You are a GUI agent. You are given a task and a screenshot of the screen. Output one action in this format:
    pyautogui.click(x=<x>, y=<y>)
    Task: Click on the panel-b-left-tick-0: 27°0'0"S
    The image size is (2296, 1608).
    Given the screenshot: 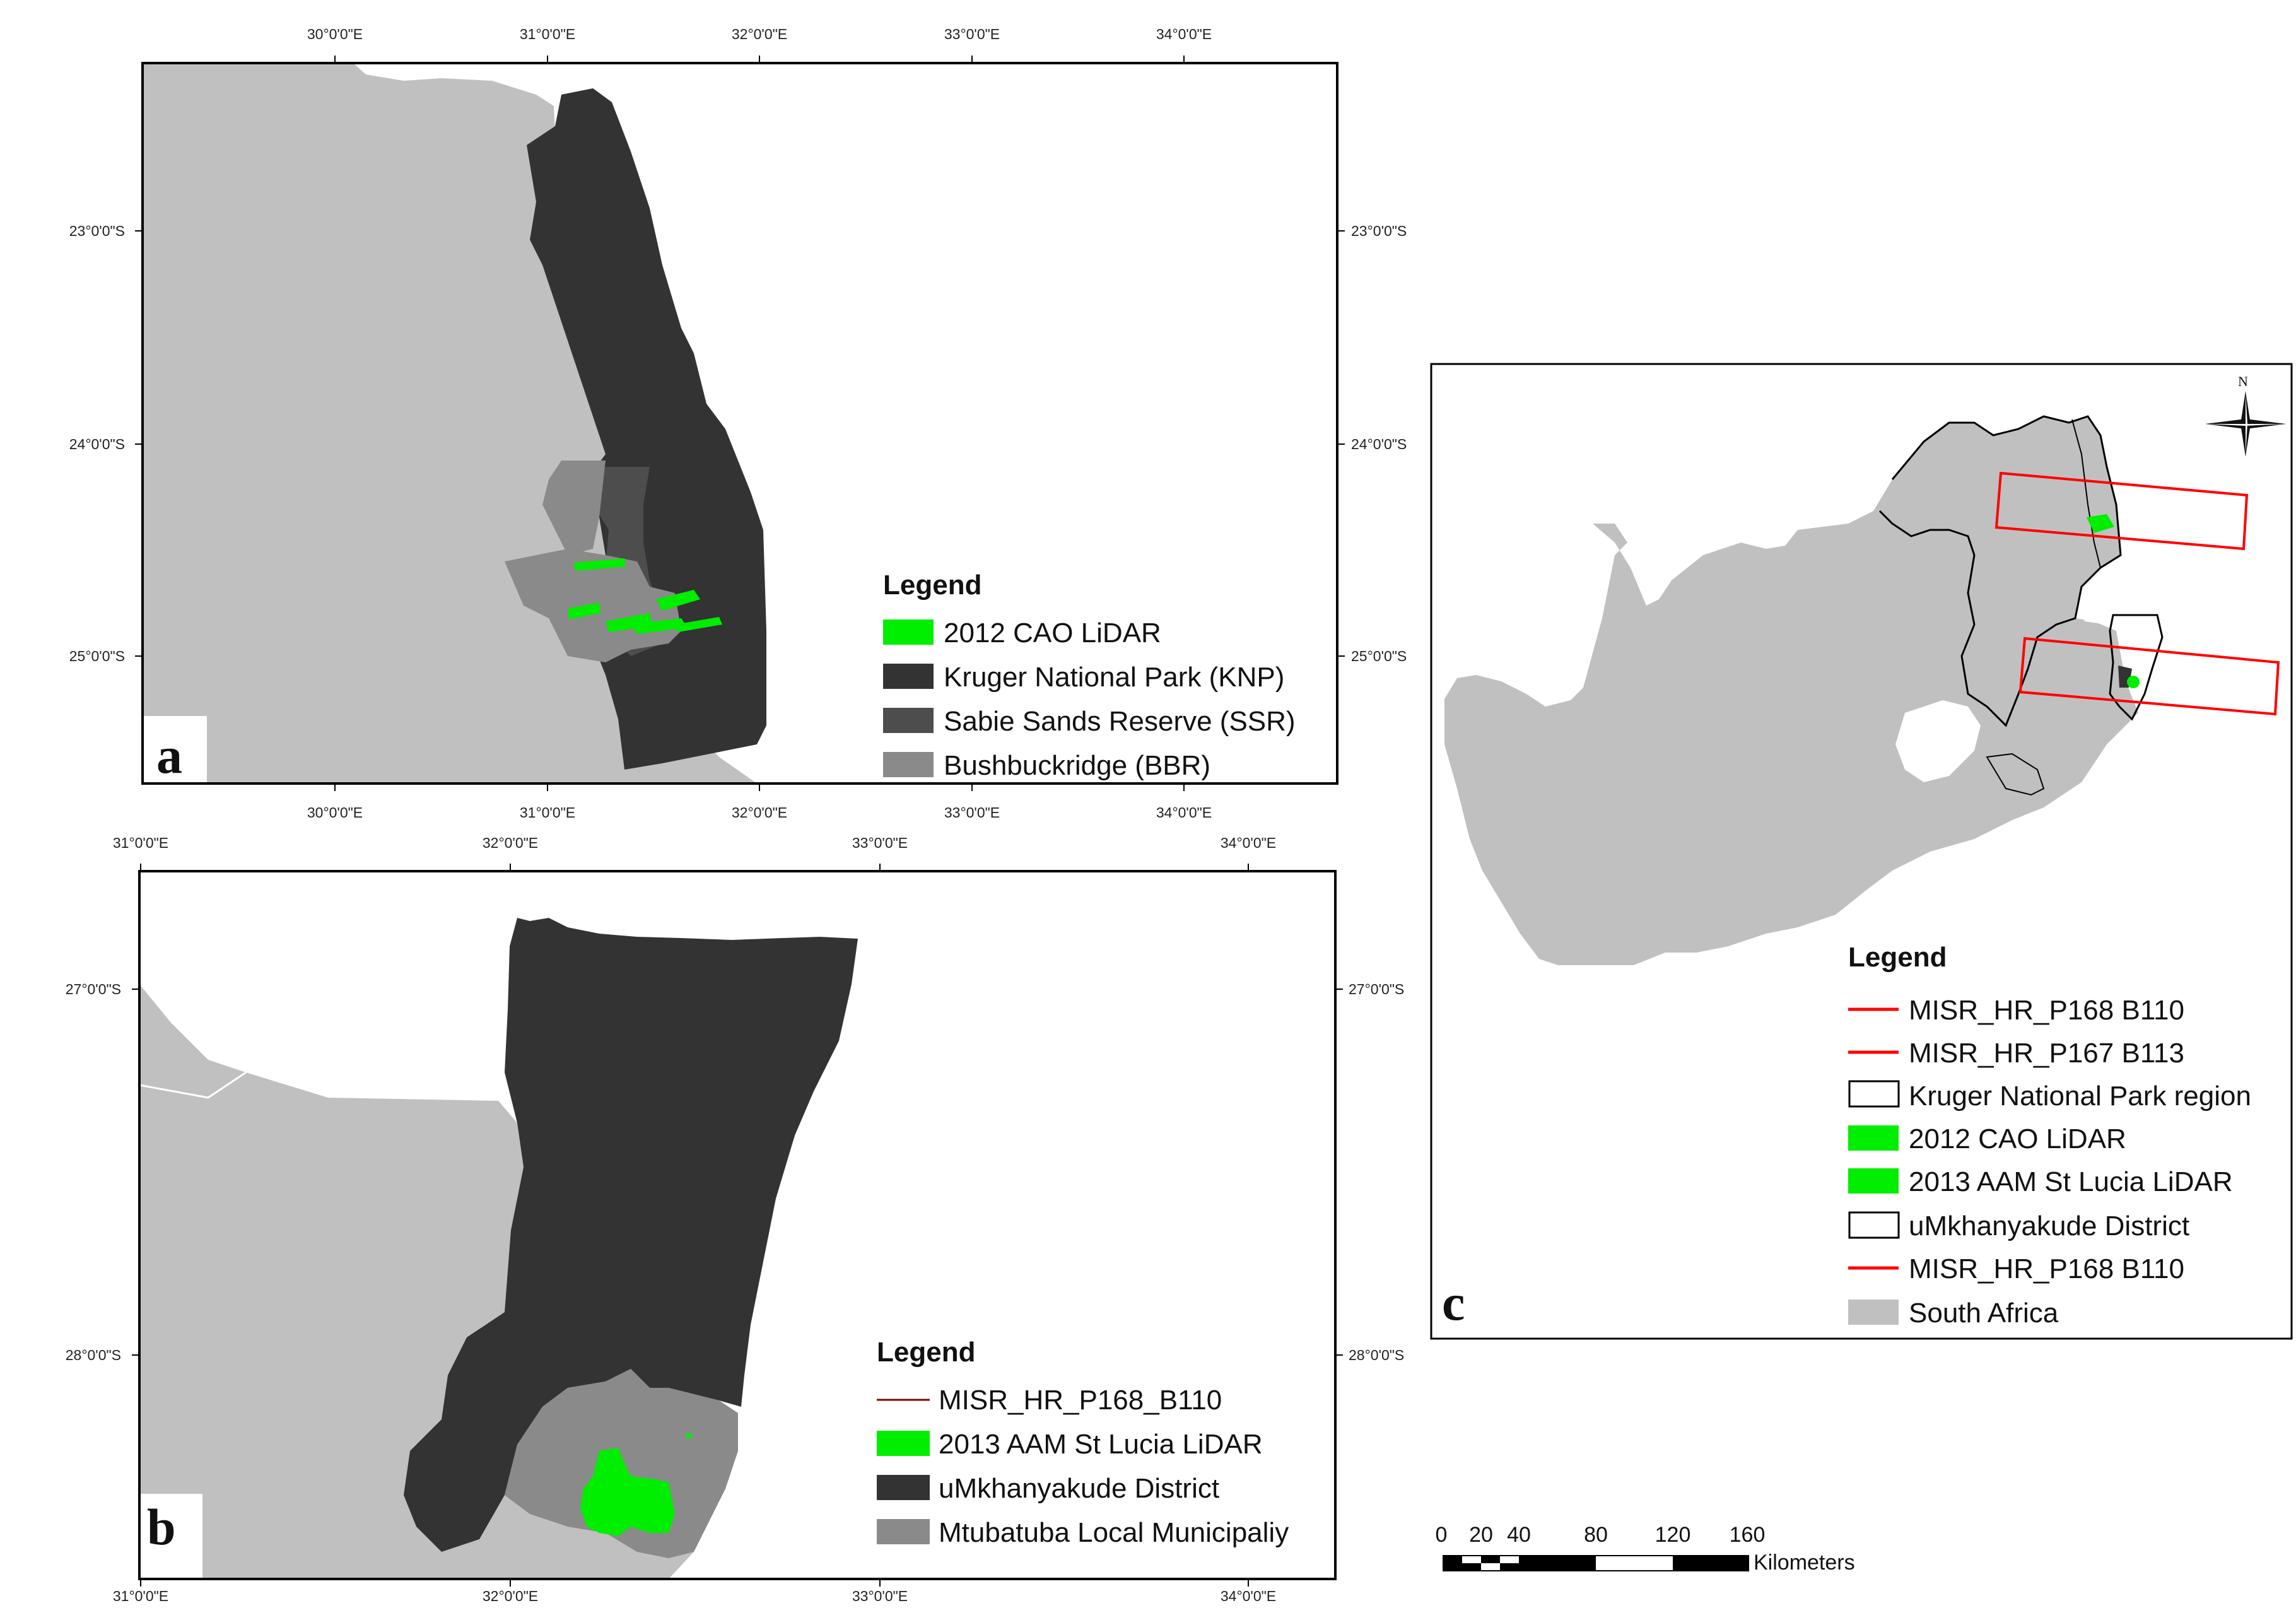 What is the action you would take?
    pyautogui.click(x=94, y=989)
    